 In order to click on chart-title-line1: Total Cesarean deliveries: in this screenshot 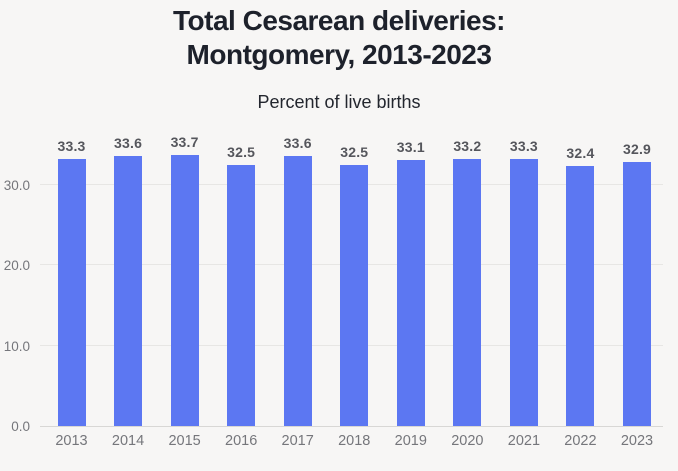, I will do `click(339, 20)`.